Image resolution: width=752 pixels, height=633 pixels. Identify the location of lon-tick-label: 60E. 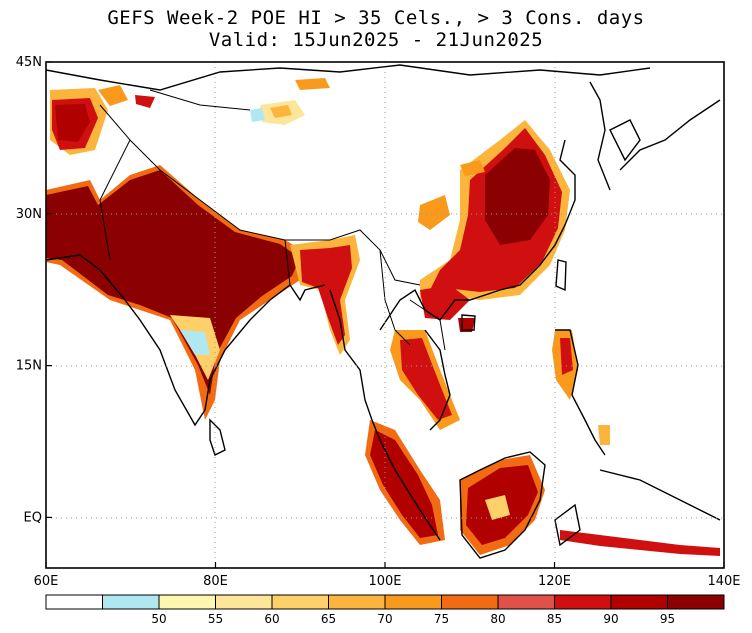
(46, 581).